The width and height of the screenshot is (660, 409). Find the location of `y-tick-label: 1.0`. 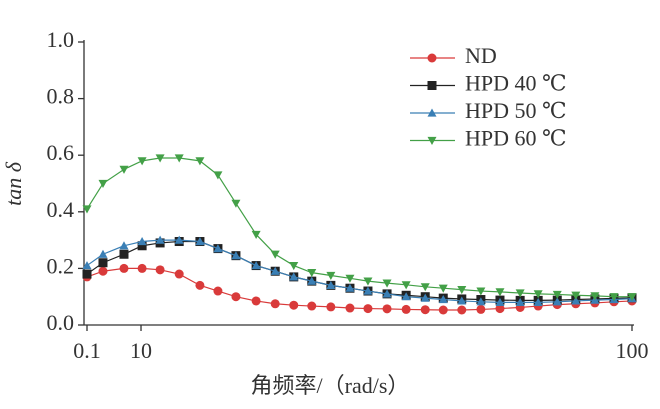

y-tick-label: 1.0 is located at coordinates (61, 39).